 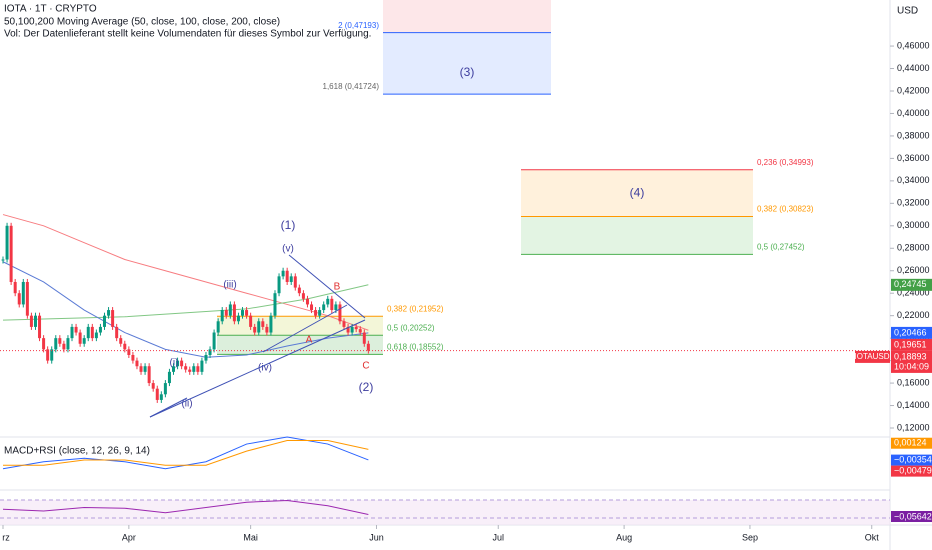 What do you see at coordinates (913, 427) in the screenshot?
I see `y-tick-label: 0,12000` at bounding box center [913, 427].